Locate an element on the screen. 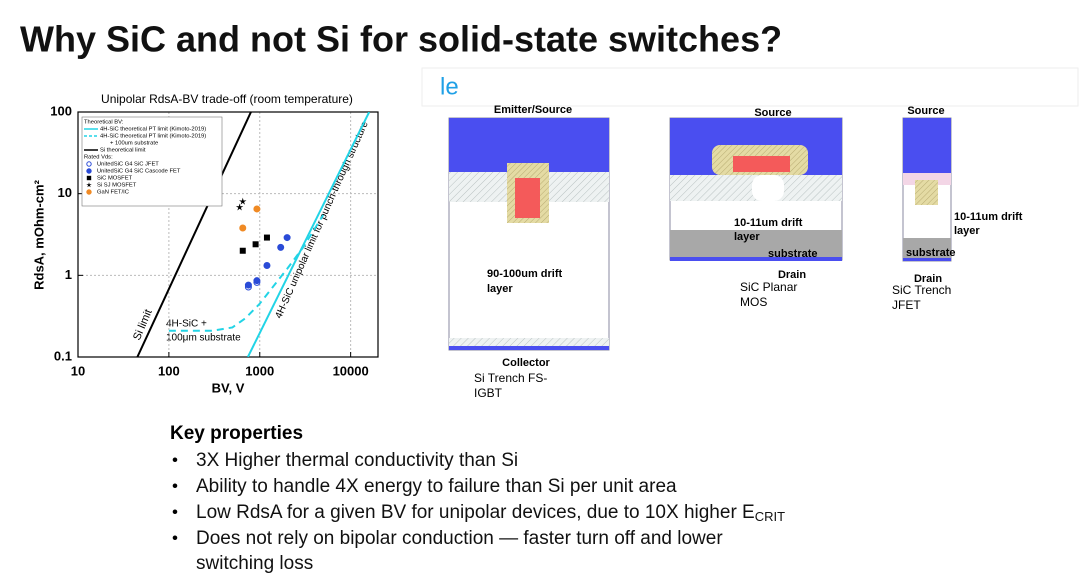 The width and height of the screenshot is (1080, 580). y-axis-label: RdsA, mOhm-cm² is located at coordinates (38, 234).